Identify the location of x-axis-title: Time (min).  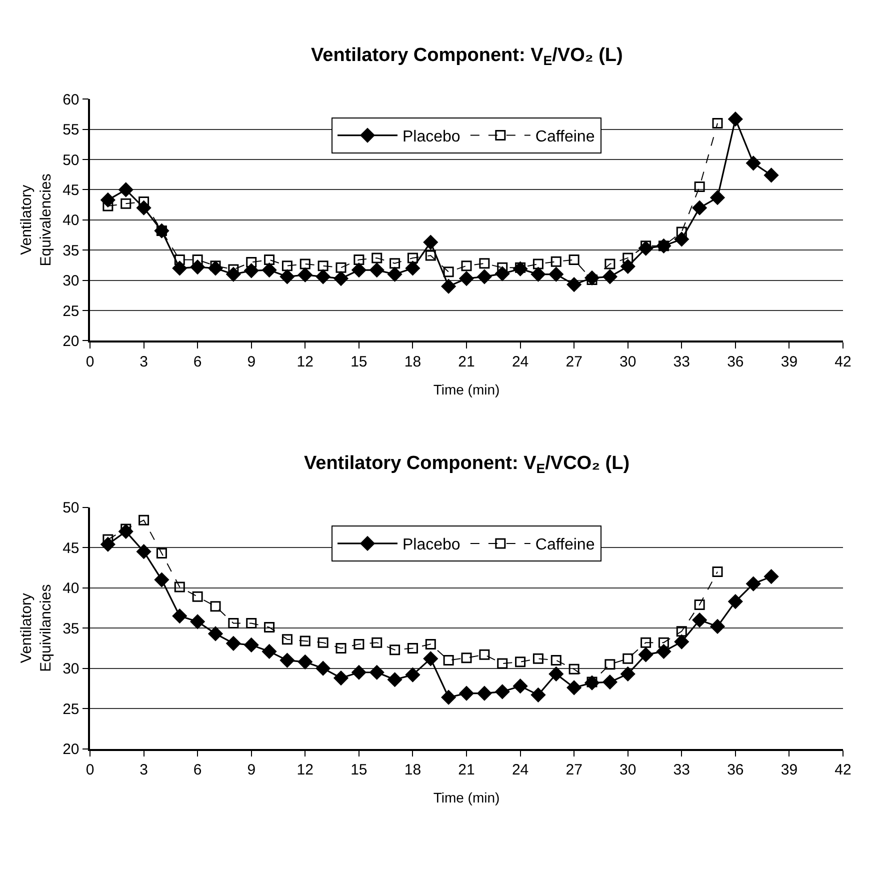
(466, 389).